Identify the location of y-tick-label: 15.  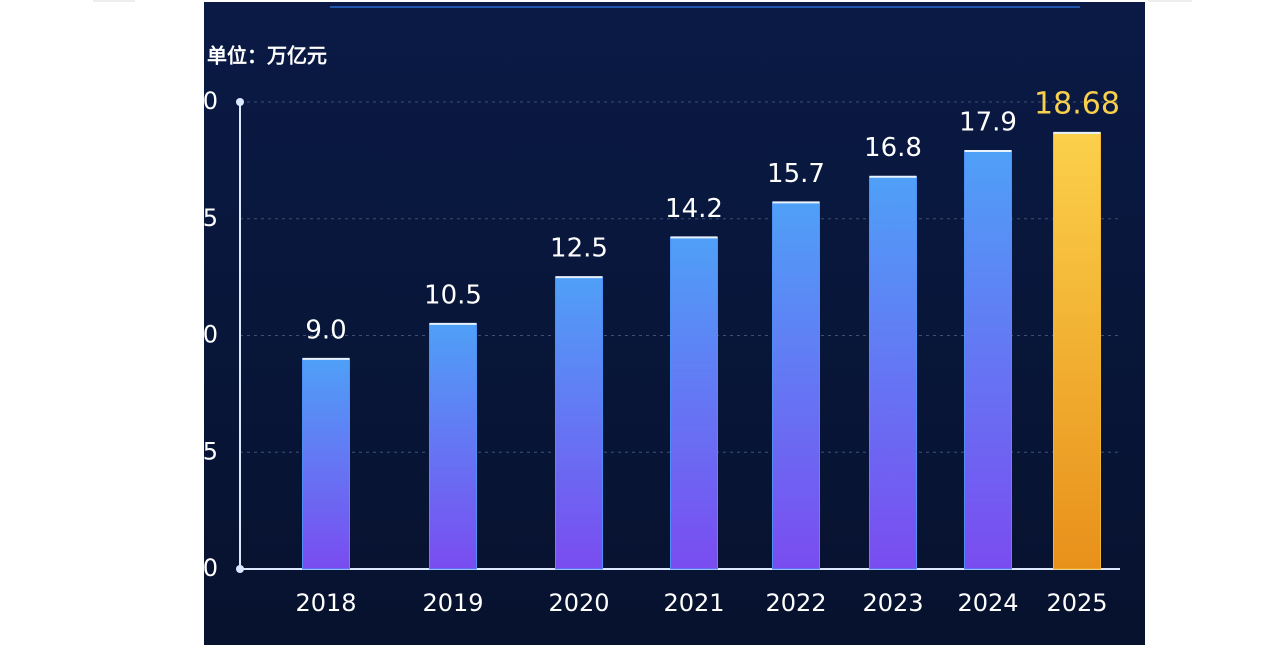
(202, 218).